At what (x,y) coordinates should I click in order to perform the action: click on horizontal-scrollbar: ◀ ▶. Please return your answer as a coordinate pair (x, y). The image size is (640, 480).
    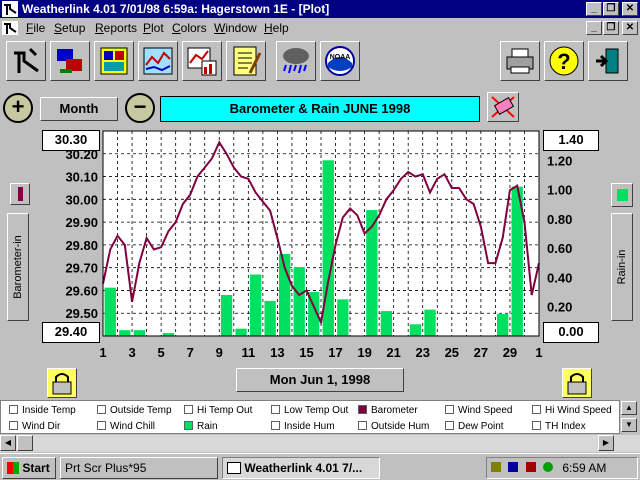
    Looking at the image, I should click on (320, 443).